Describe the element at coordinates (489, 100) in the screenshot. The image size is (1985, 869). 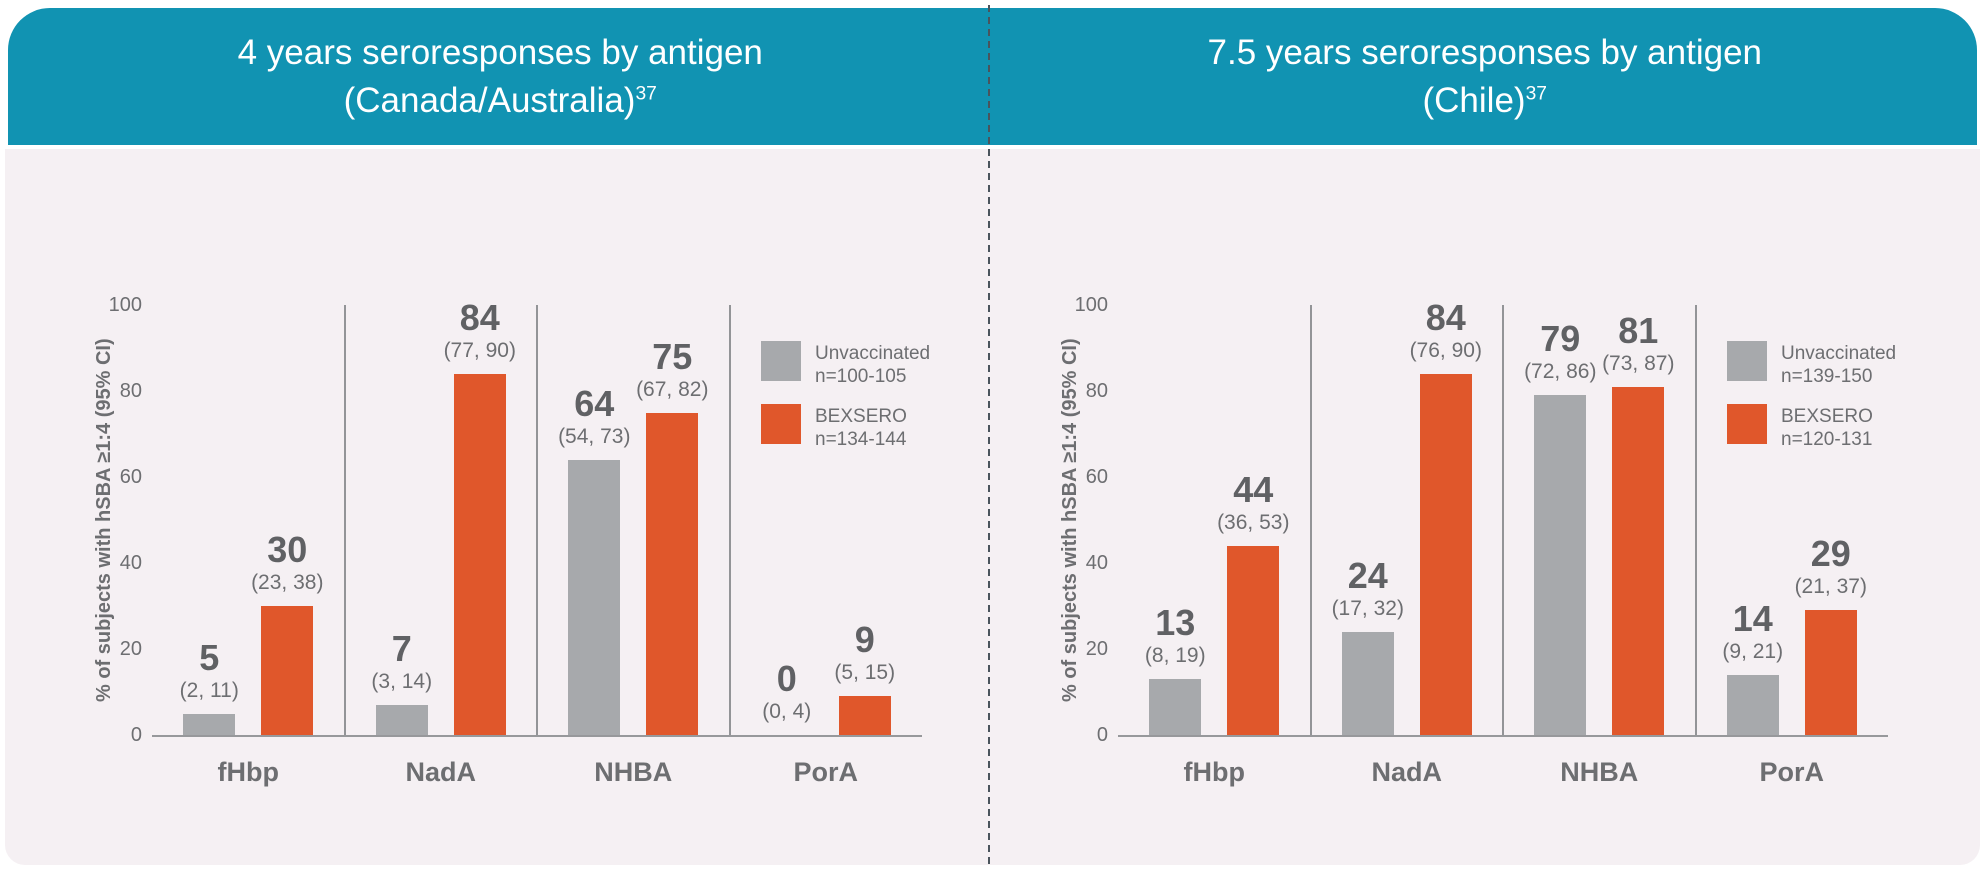
I see `left-title-location: (Canada/Australia)` at that location.